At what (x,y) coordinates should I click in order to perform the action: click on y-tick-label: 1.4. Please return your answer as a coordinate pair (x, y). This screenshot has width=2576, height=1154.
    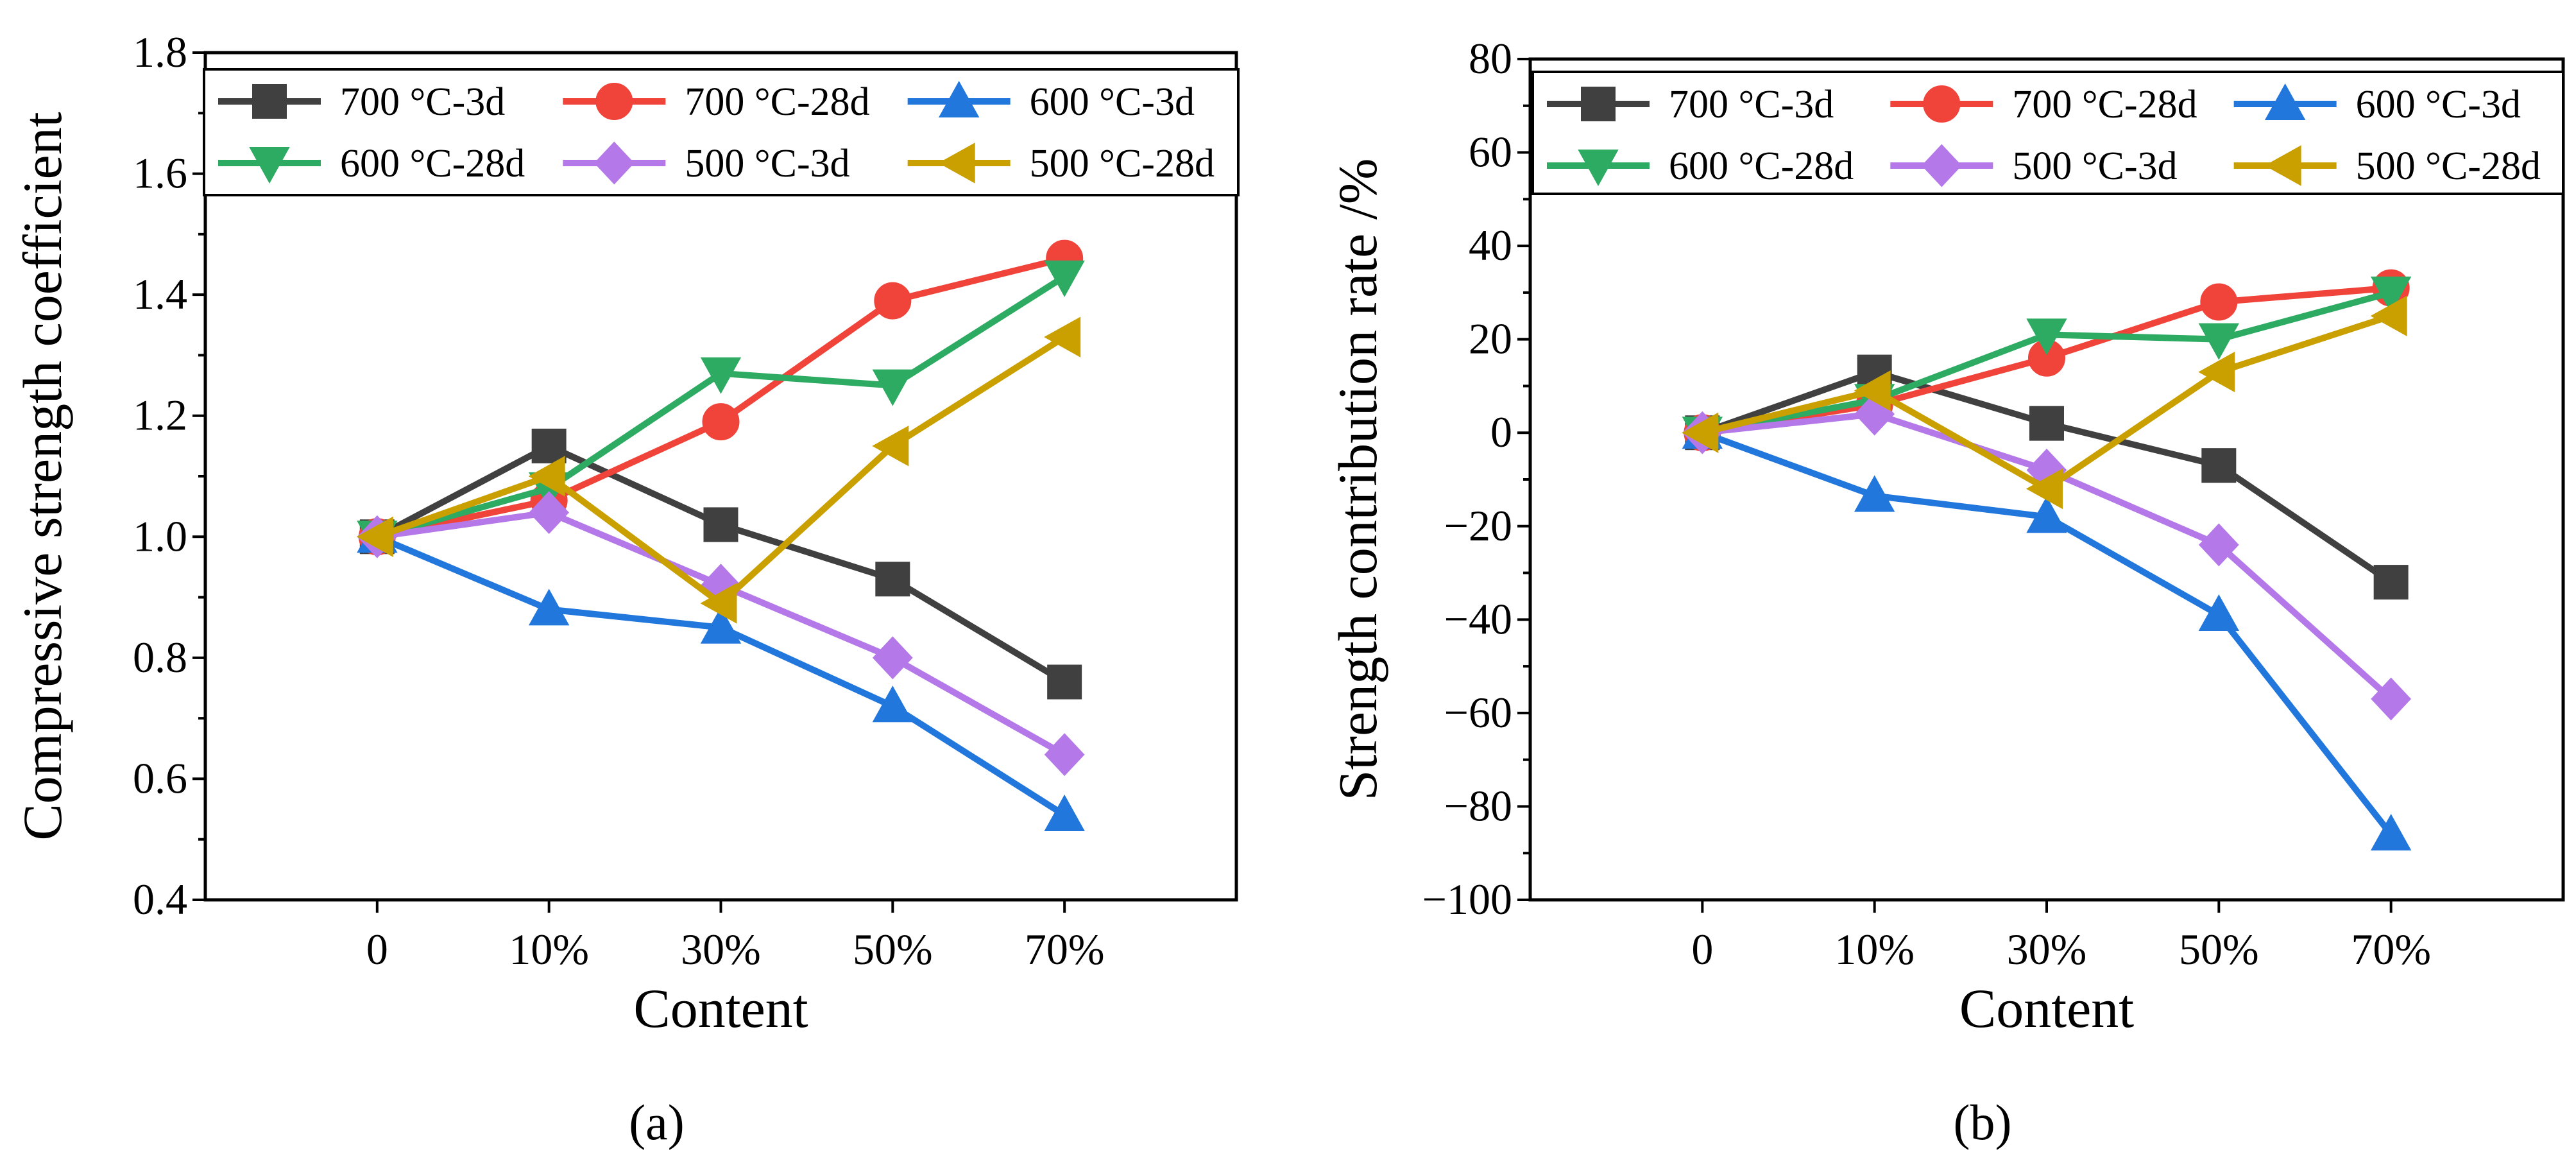
    Looking at the image, I should click on (160, 294).